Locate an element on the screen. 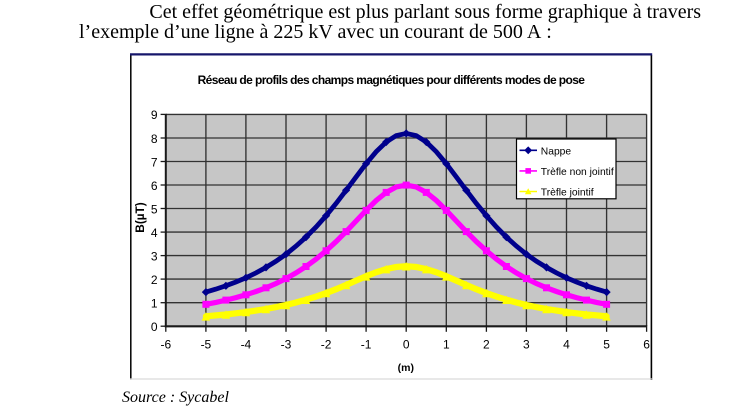 The width and height of the screenshot is (739, 416). svg-text: 8 is located at coordinates (154, 139).